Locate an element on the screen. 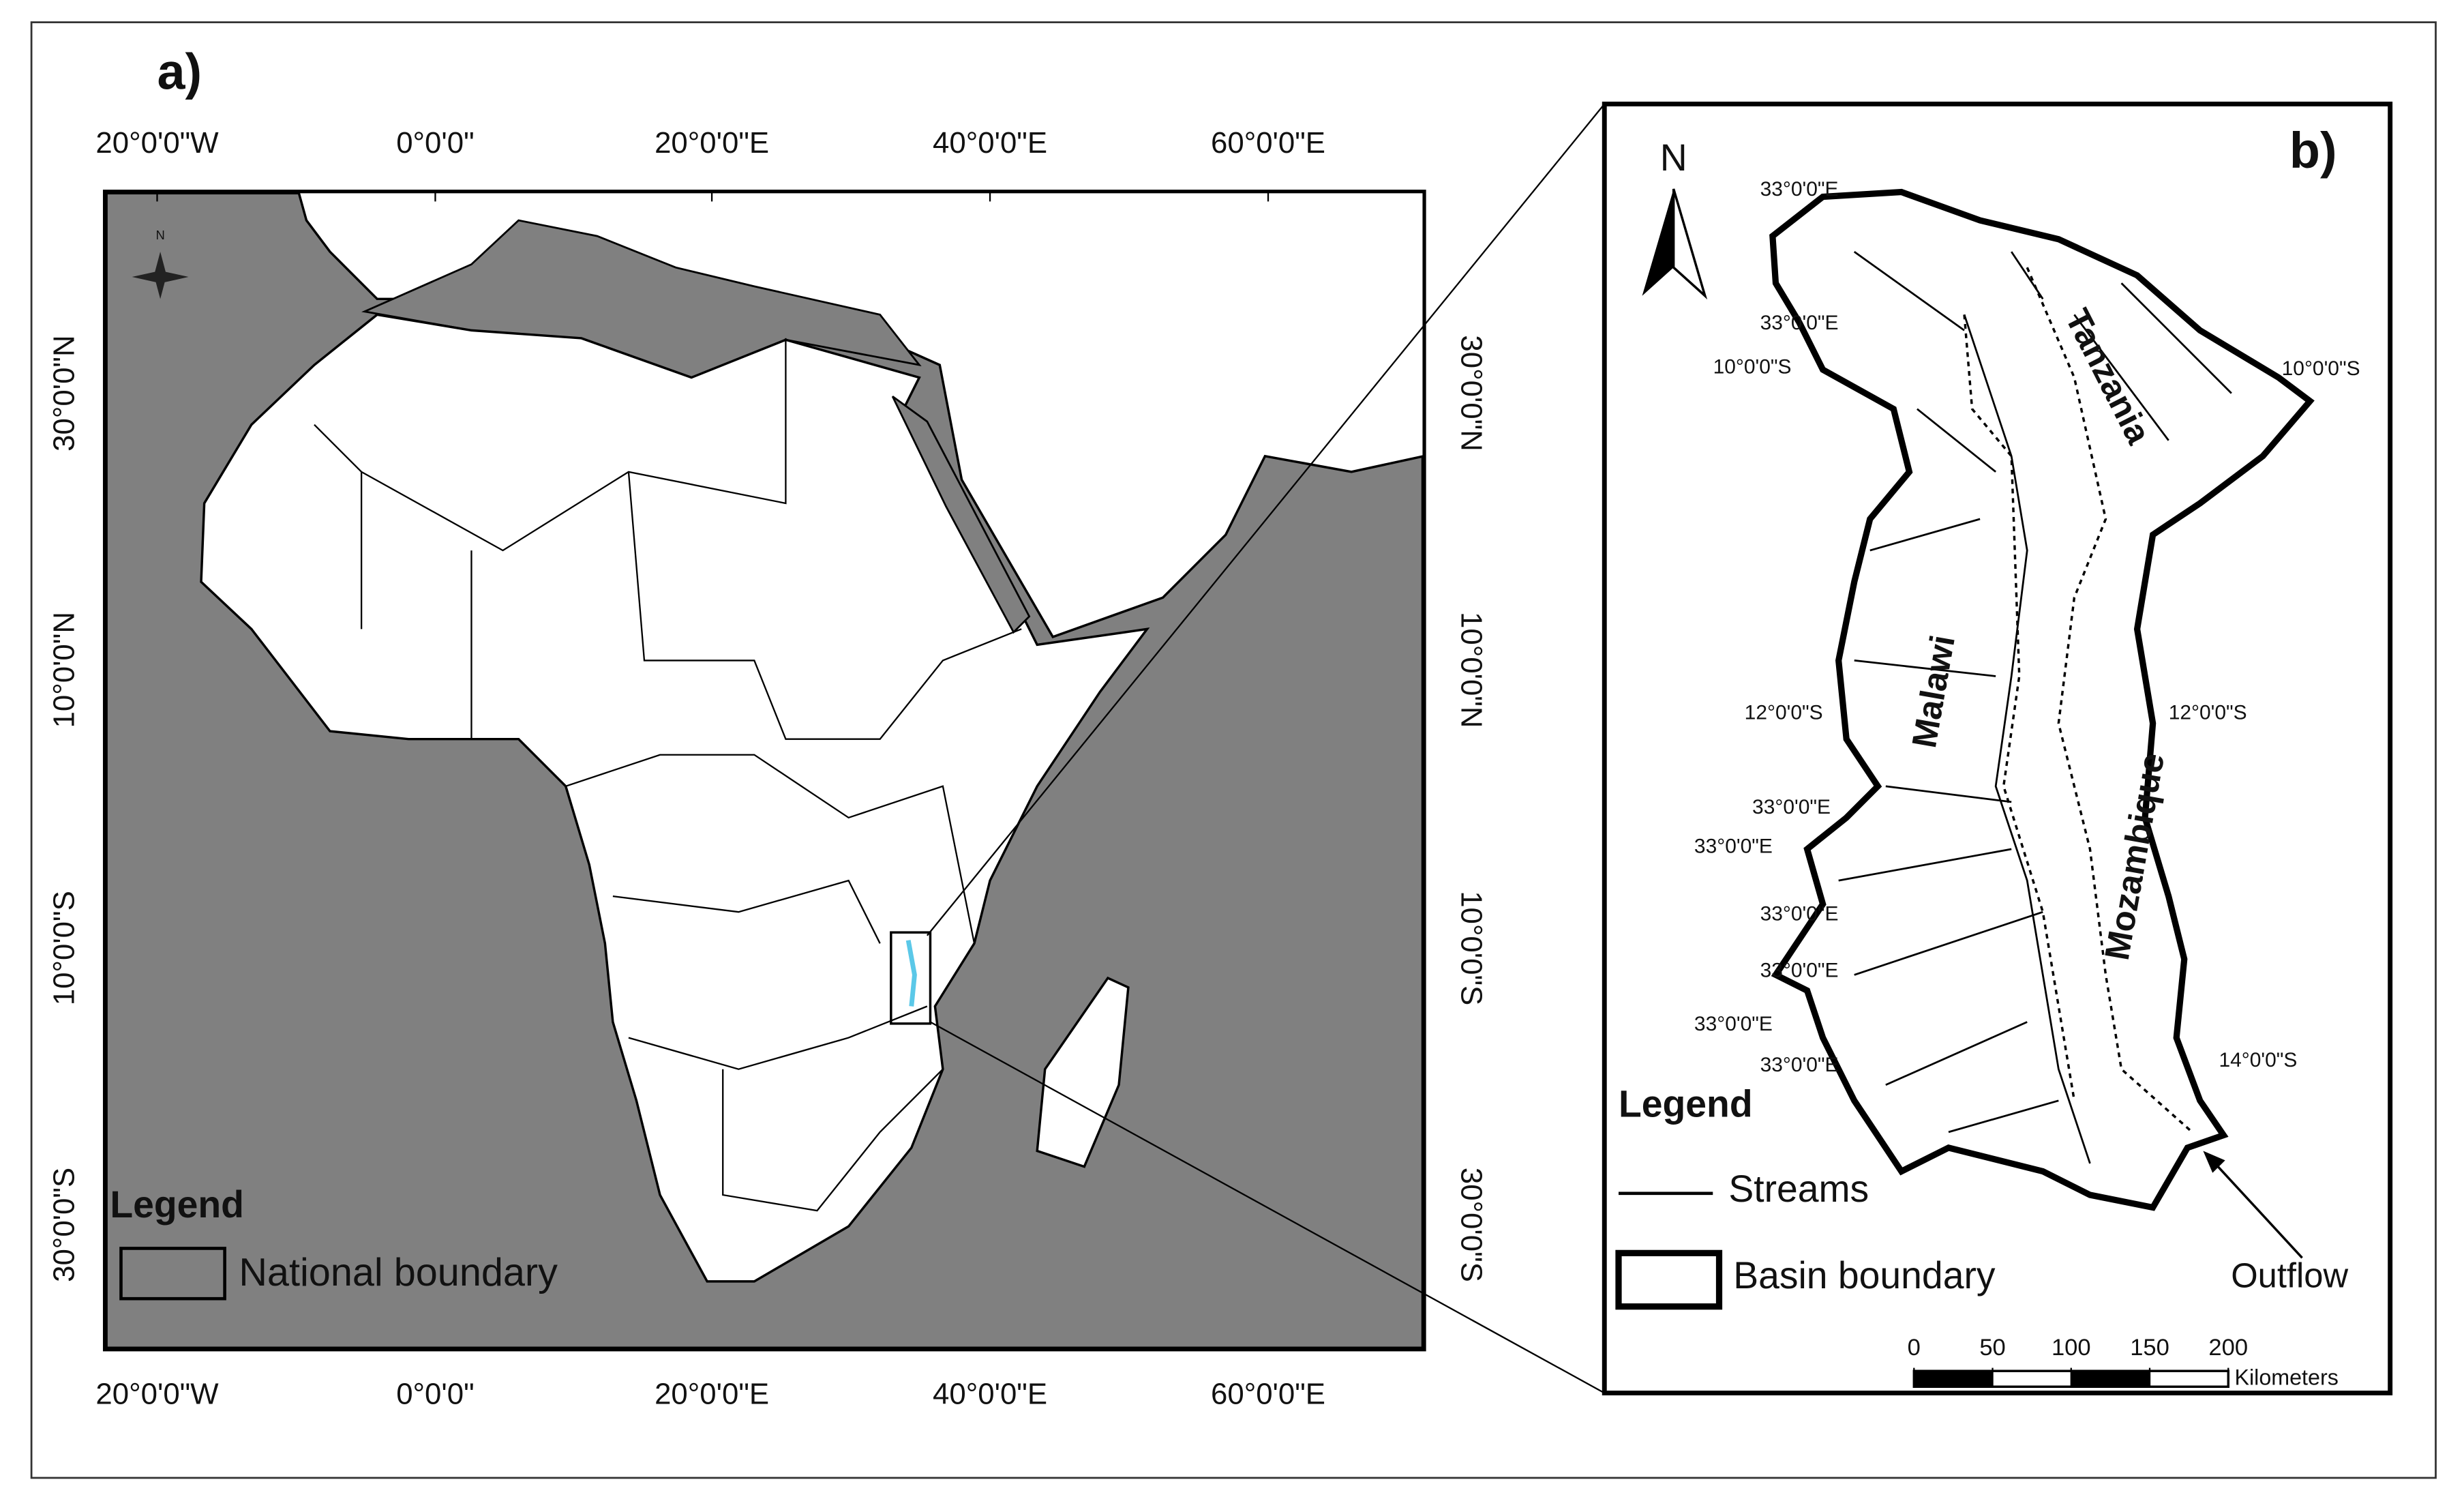 The height and width of the screenshot is (1497, 2464). coord-label: 14°0'0"S is located at coordinates (2258, 1060).